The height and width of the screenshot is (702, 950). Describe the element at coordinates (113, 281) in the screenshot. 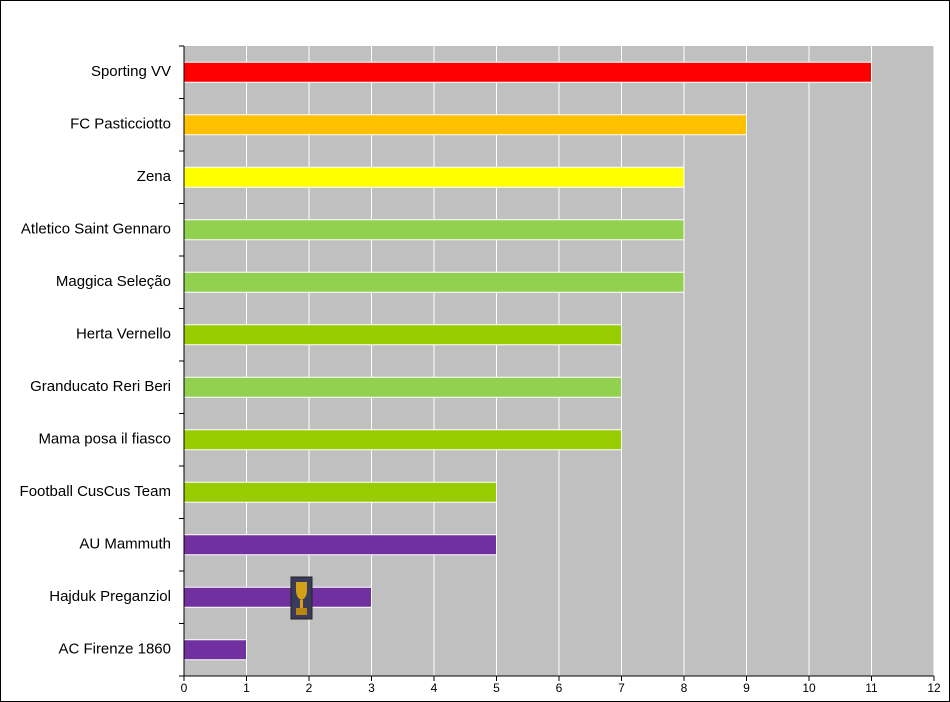

I see `y-tick-label: Maggica Seleção` at that location.